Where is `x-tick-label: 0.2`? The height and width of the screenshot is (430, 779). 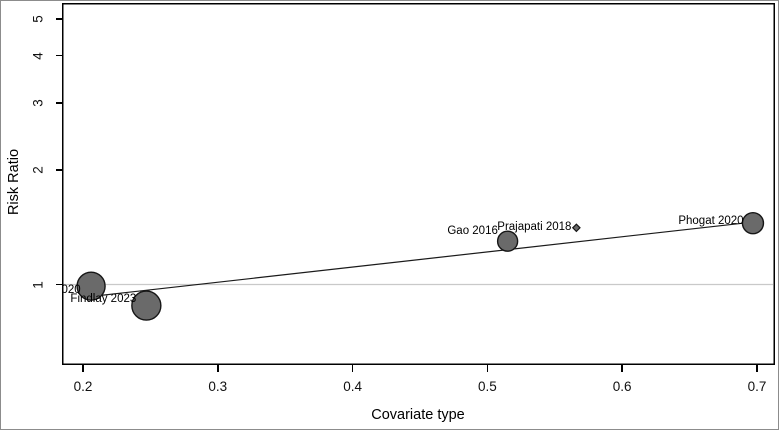
x-tick-label: 0.2 is located at coordinates (83, 386).